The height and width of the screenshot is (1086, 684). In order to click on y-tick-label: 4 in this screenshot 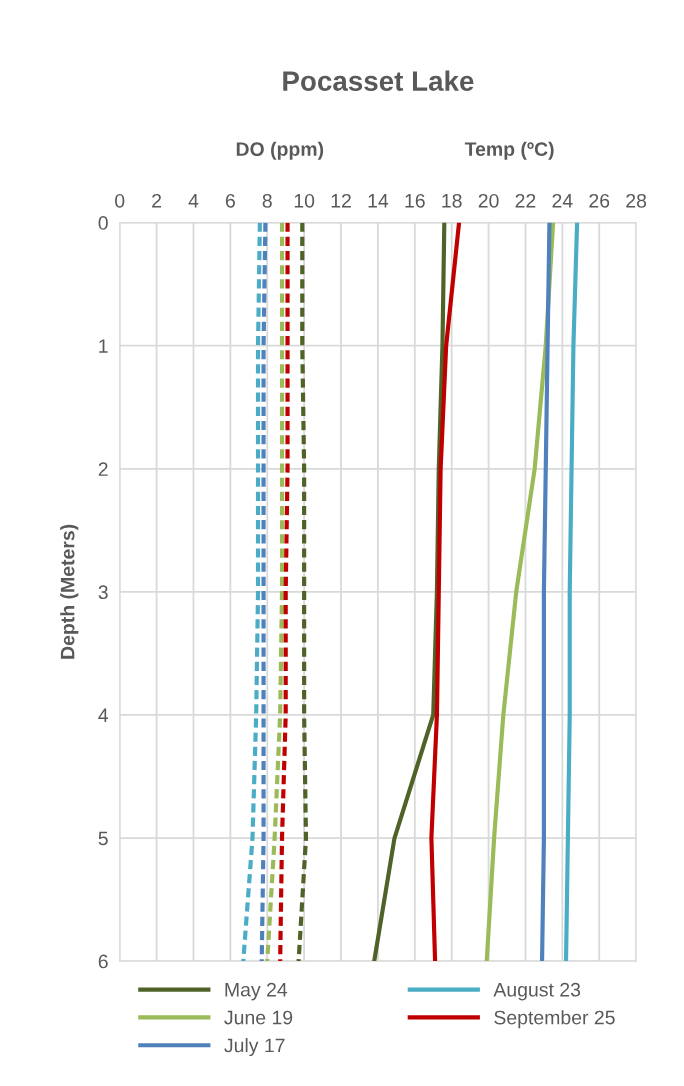, I will do `click(103, 715)`.